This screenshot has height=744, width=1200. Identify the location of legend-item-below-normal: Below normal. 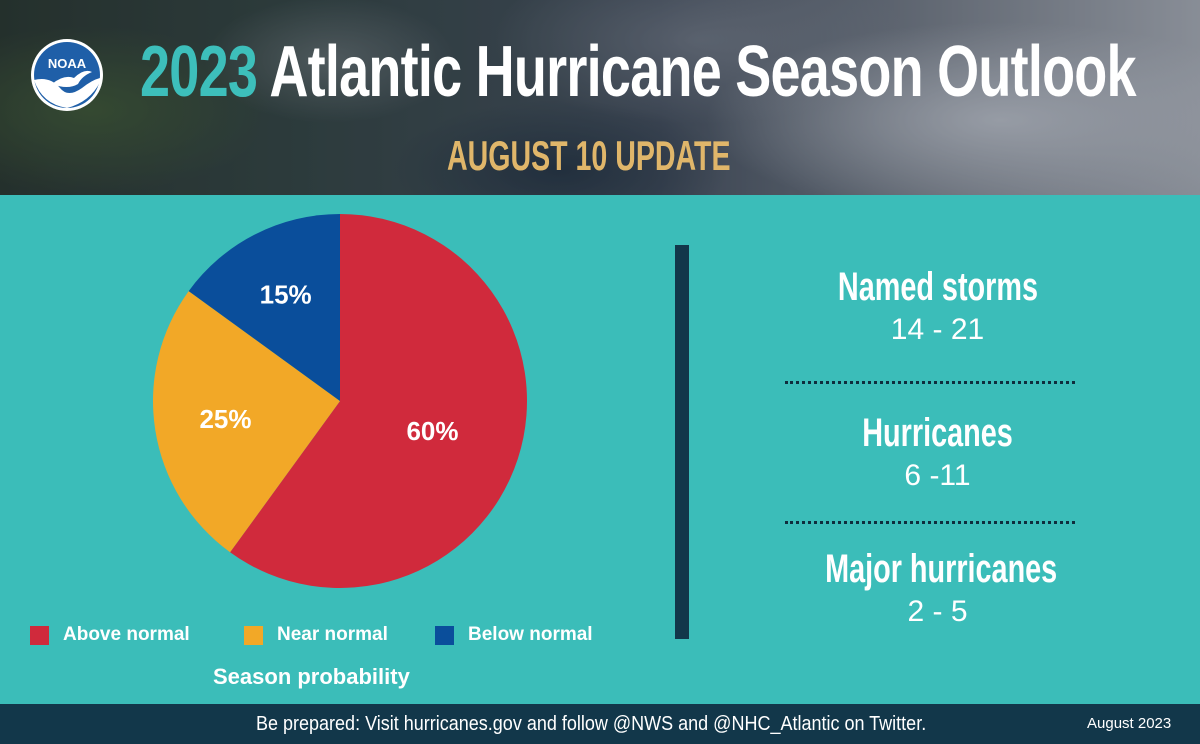
(514, 635).